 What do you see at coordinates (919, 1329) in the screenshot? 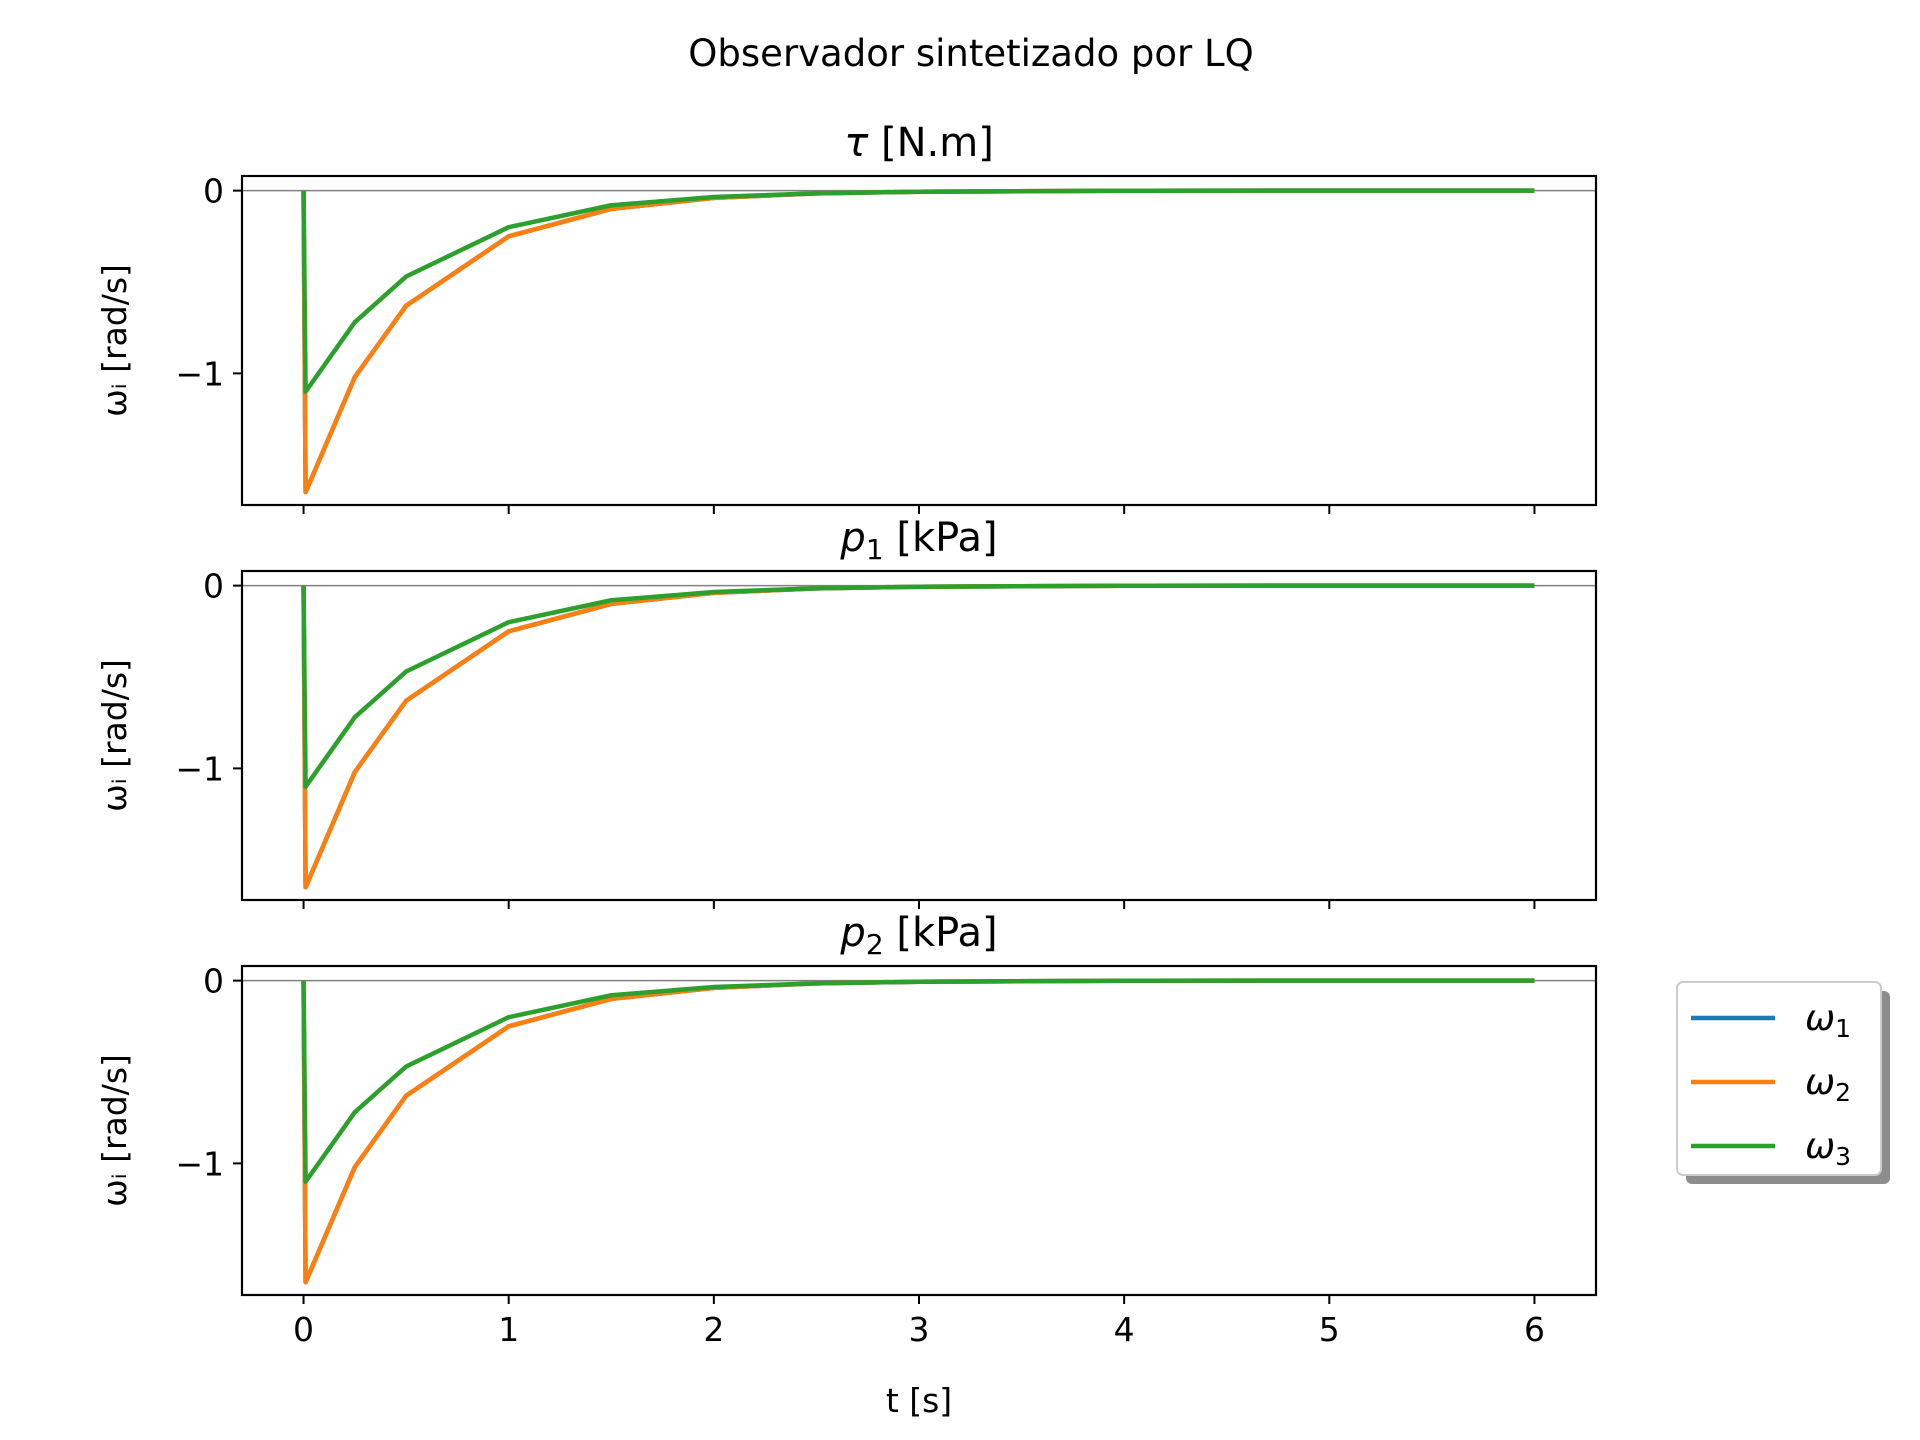
I see `x-tick-label: 3` at bounding box center [919, 1329].